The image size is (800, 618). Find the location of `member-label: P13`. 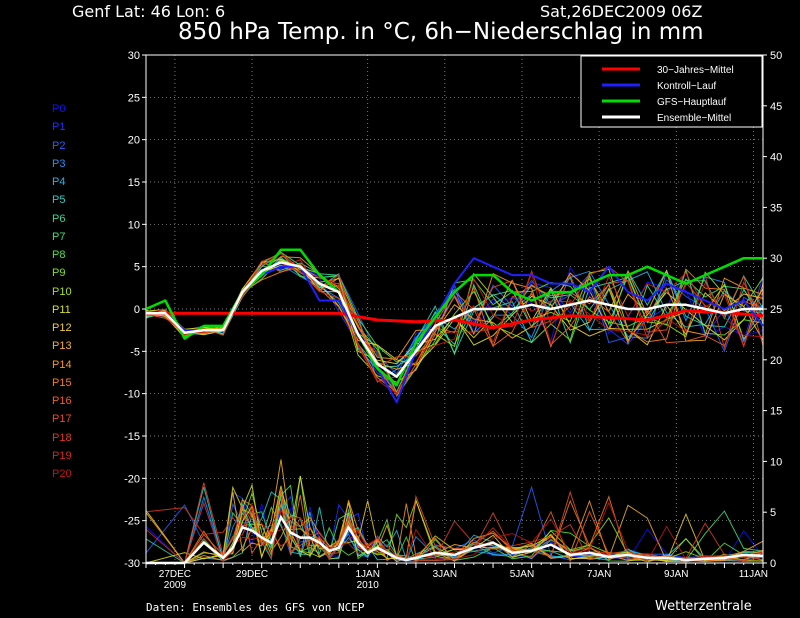

member-label: P13 is located at coordinates (62, 346).